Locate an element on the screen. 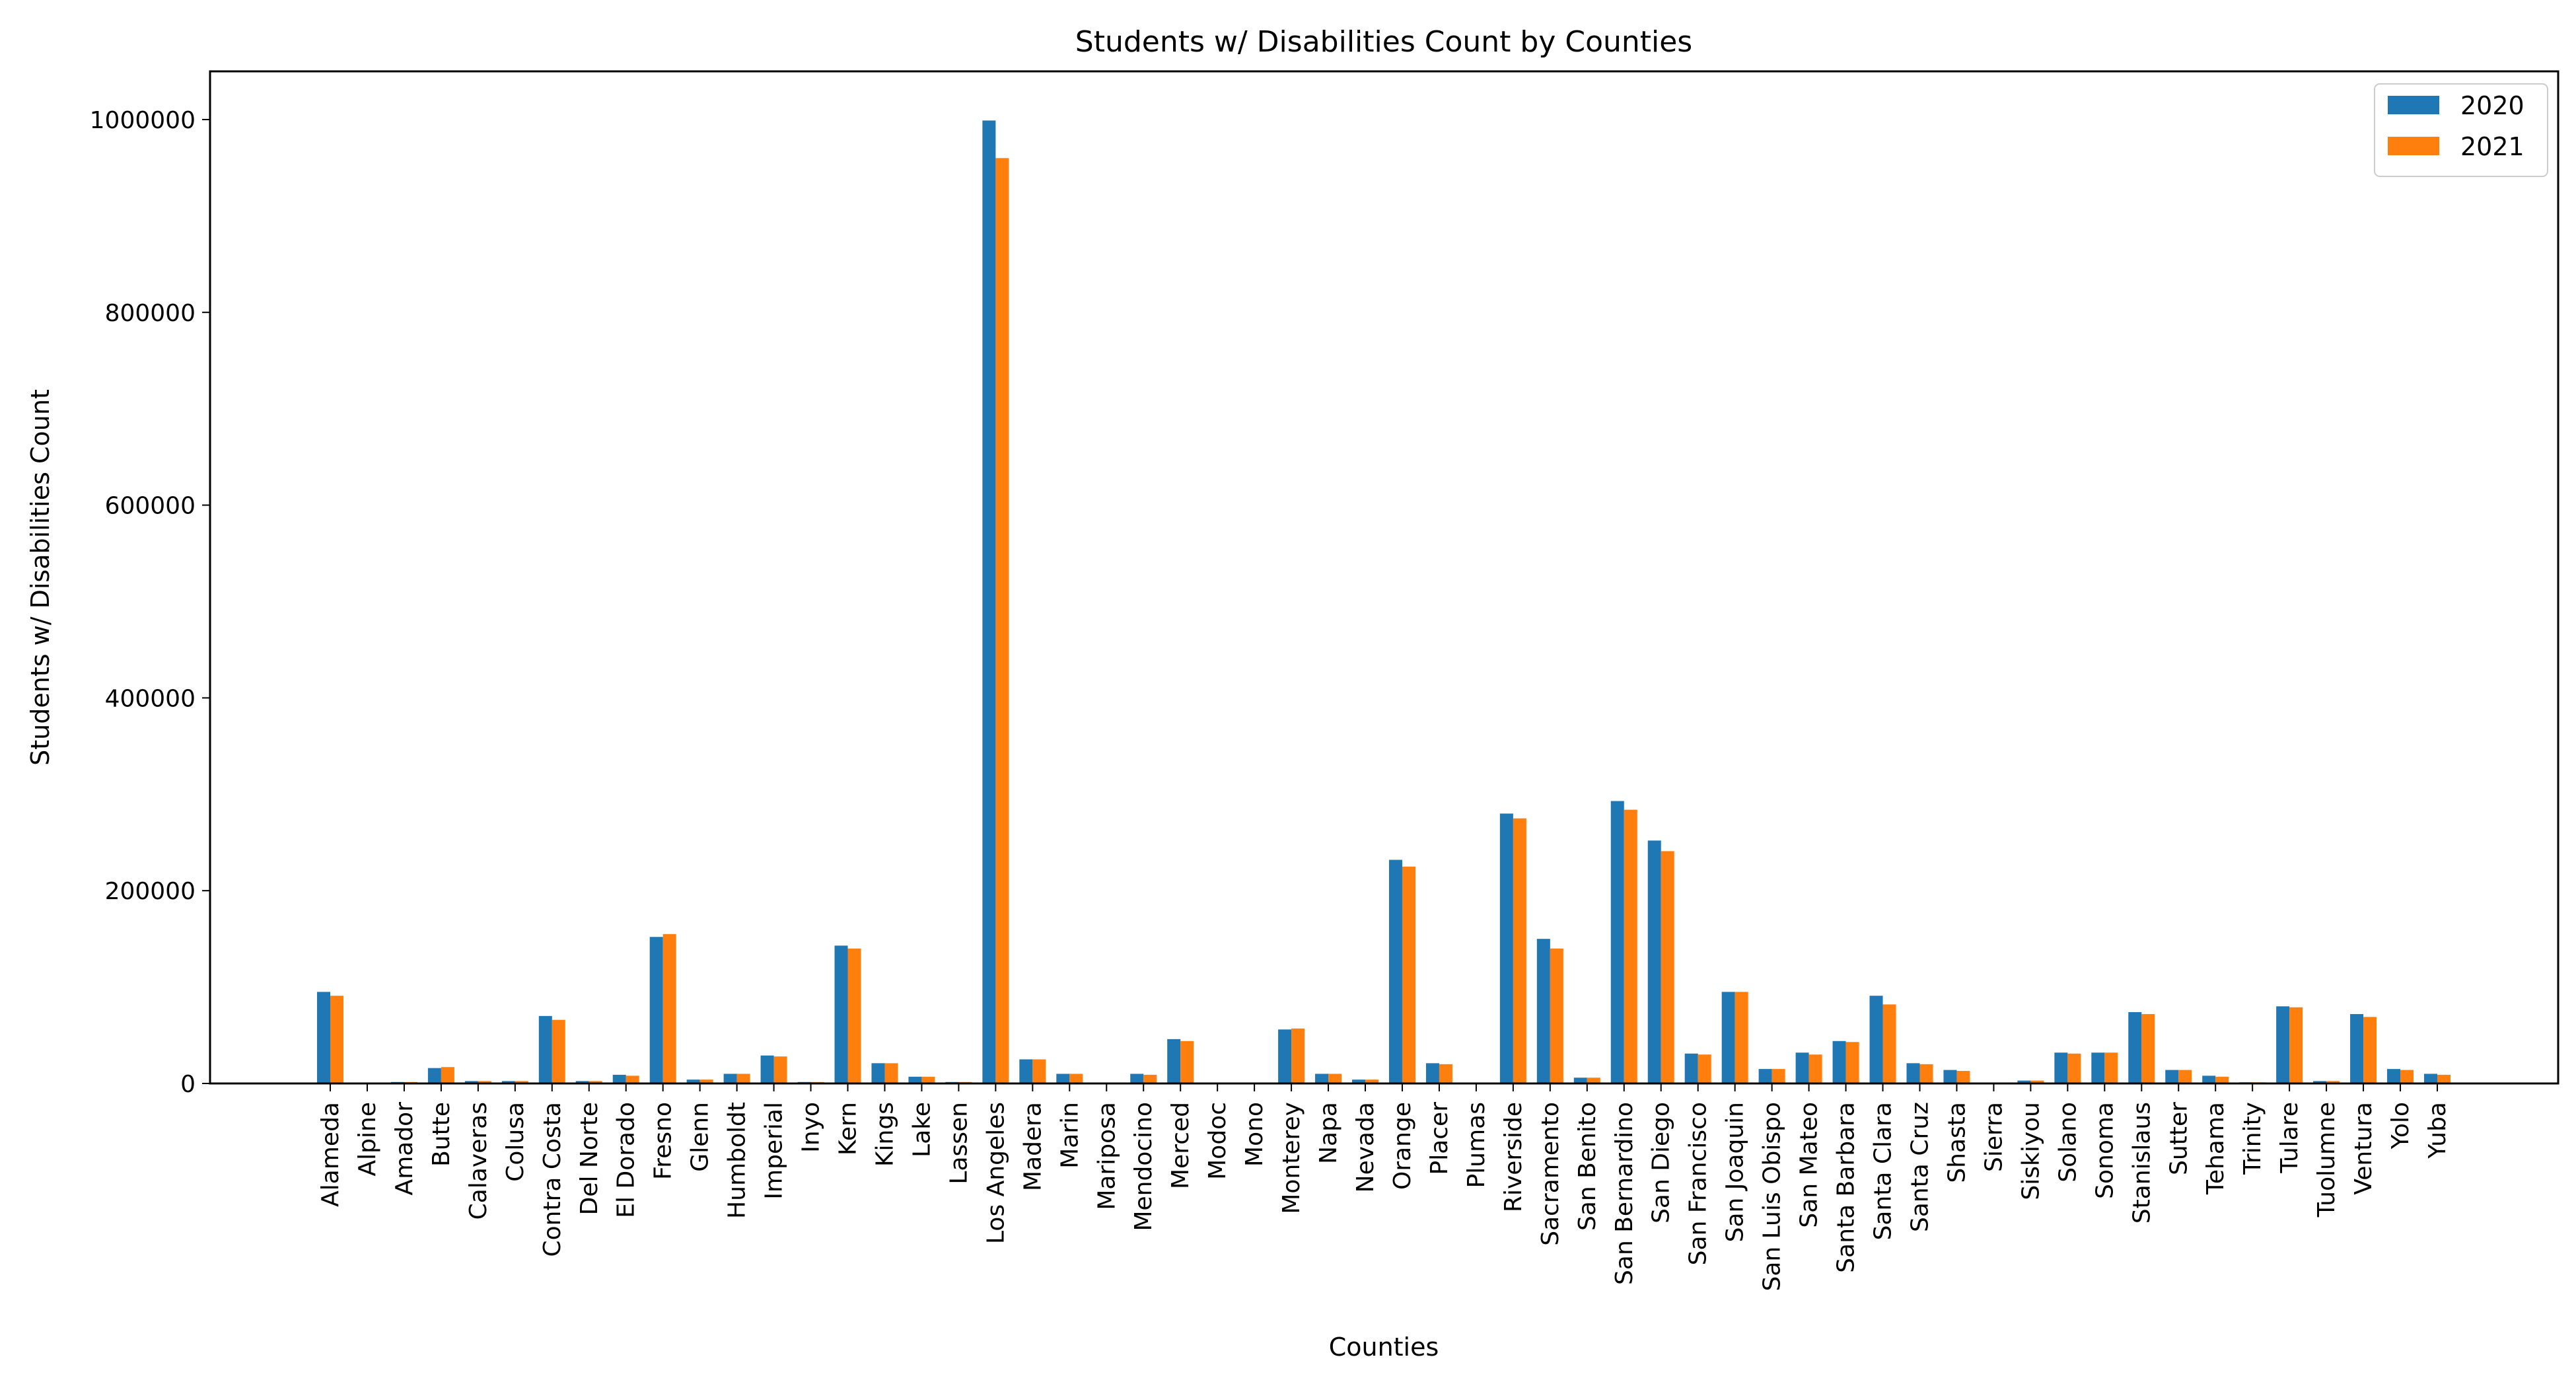  bar-2021-monterey is located at coordinates (1298, 1056).